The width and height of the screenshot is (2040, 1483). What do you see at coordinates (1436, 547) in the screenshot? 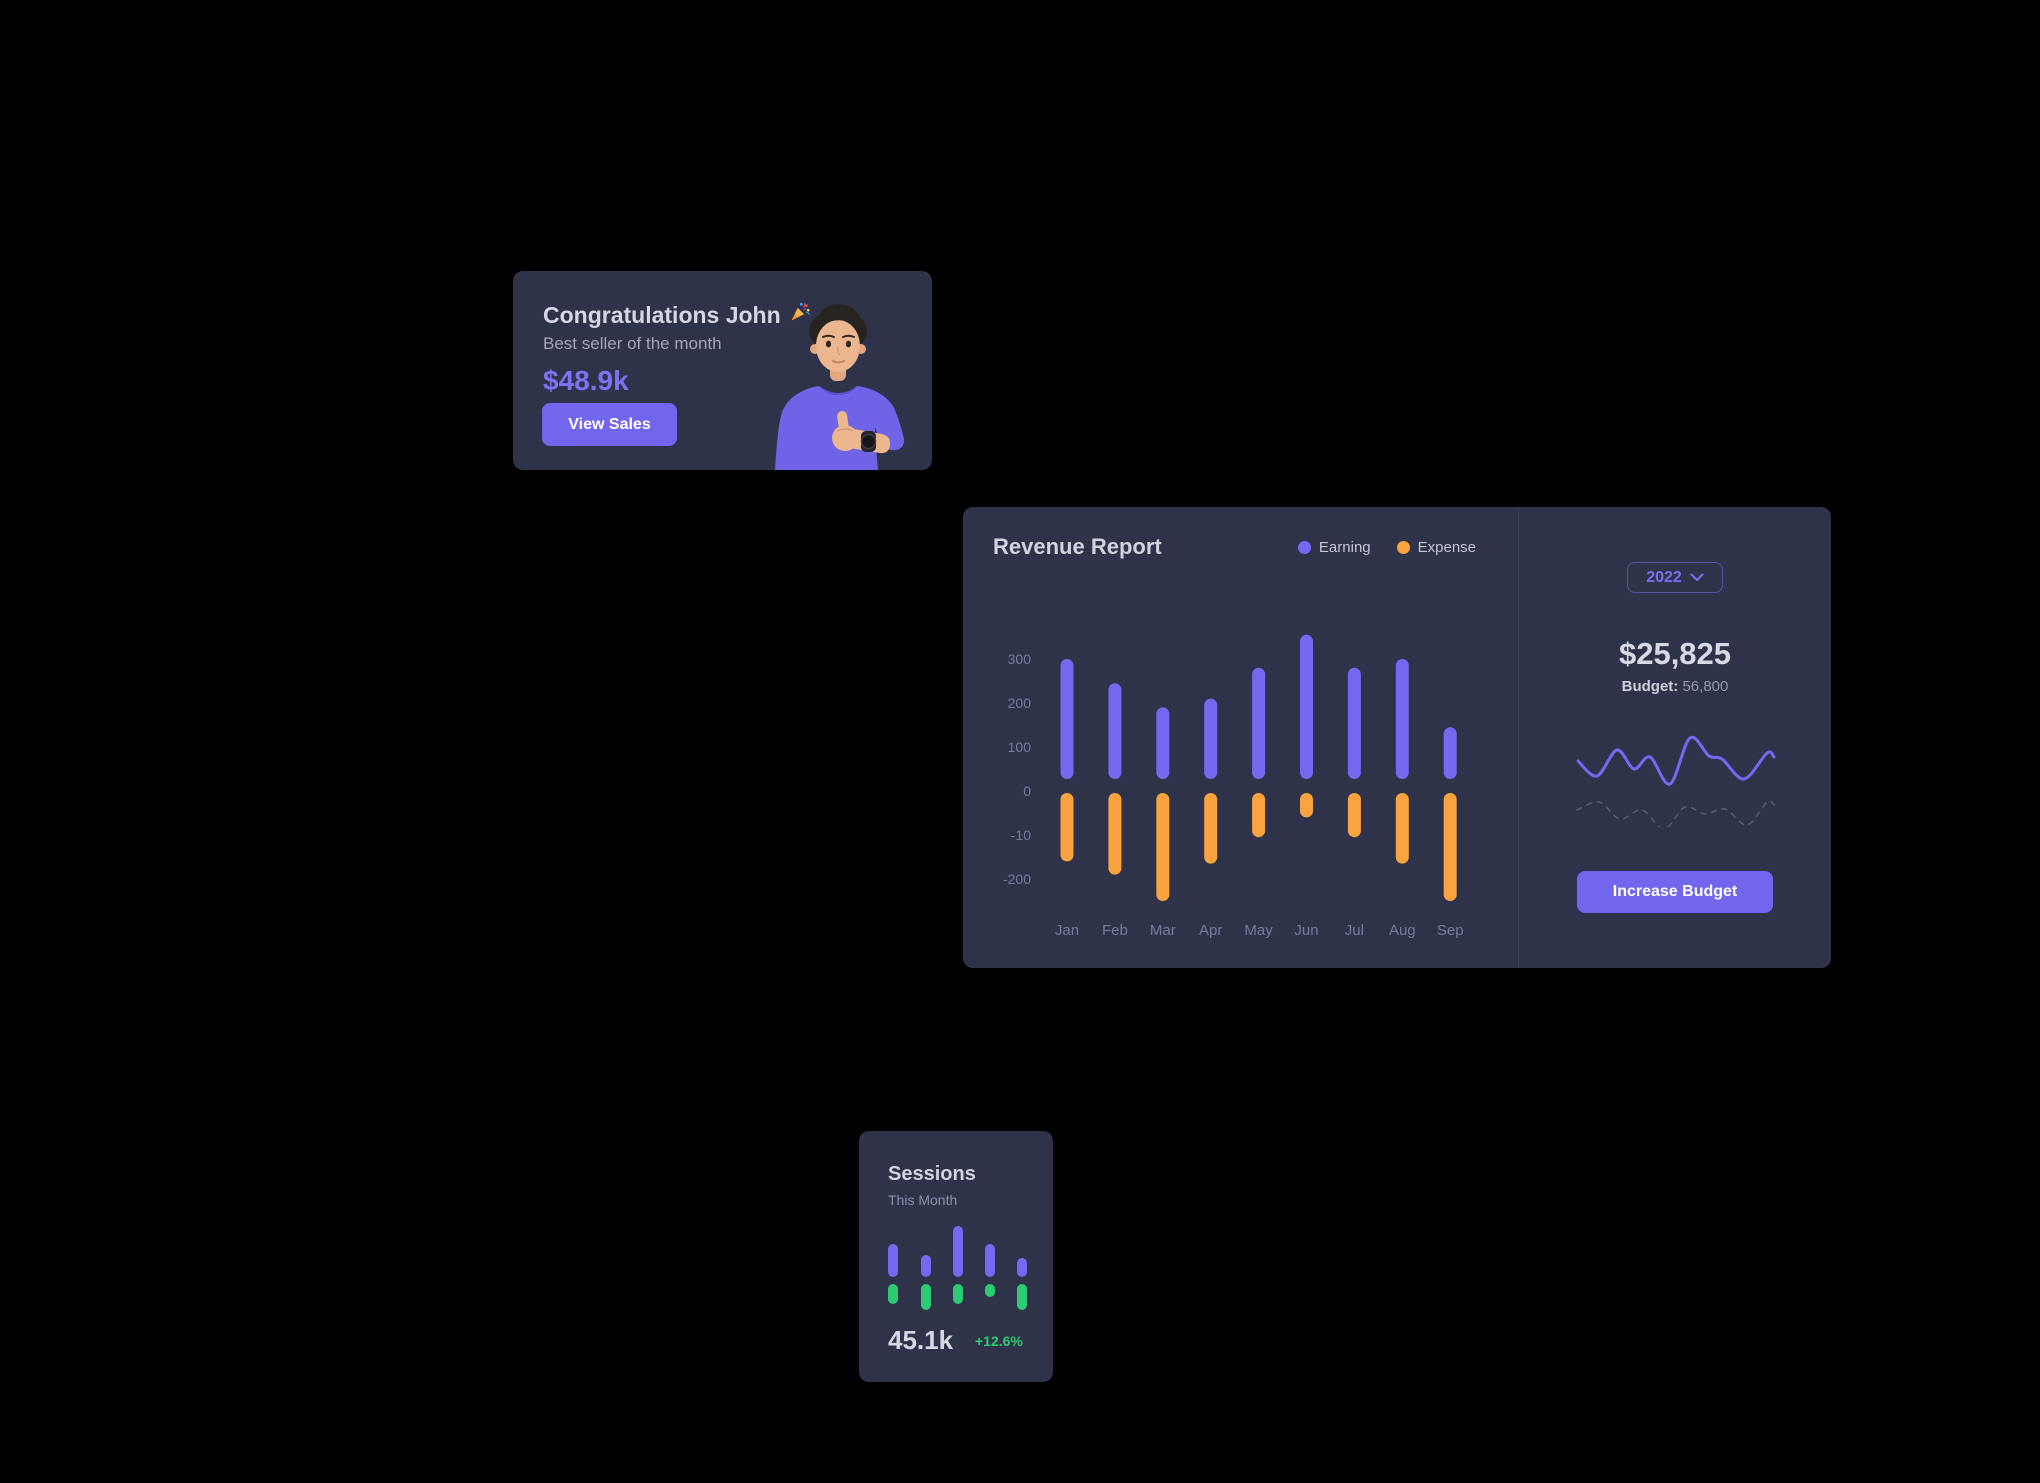
I see `legend-item-expense: Expense` at bounding box center [1436, 547].